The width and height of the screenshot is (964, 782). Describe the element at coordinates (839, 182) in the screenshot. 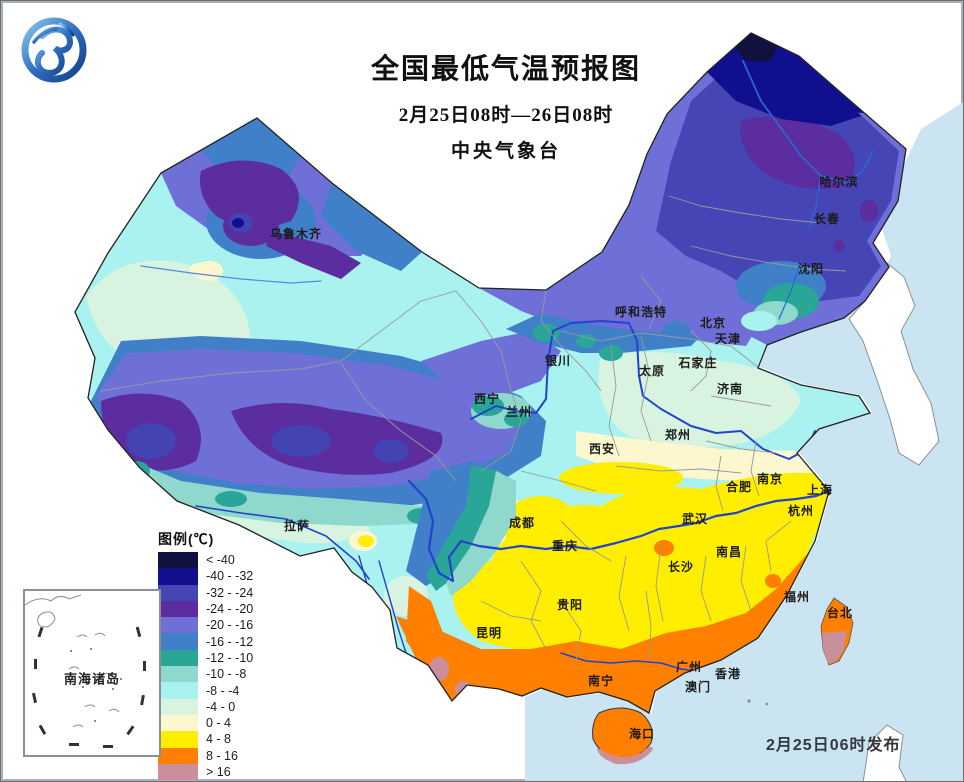

I see `city-label: 哈尔滨` at that location.